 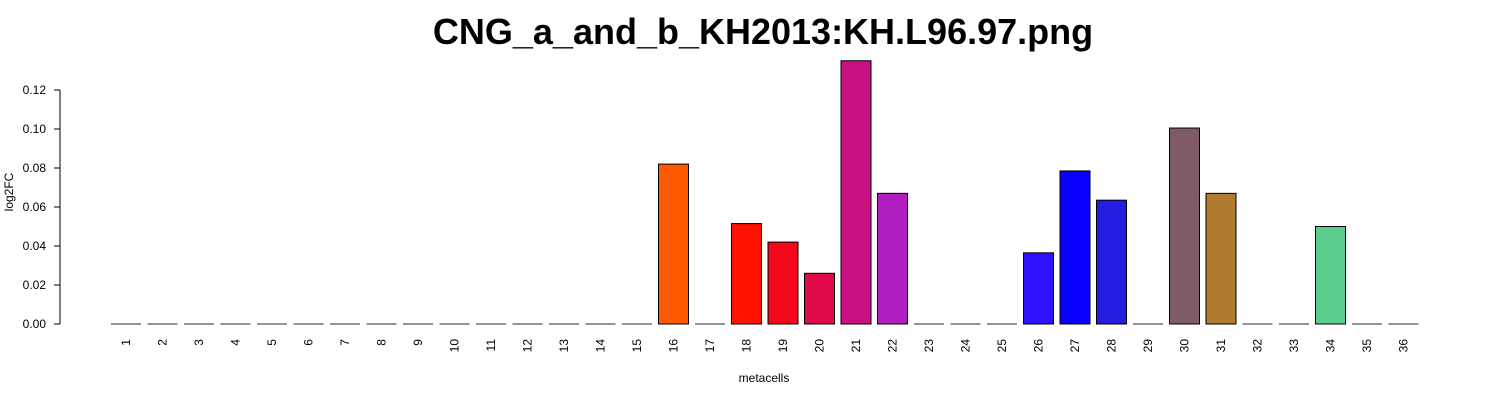 I want to click on x-tick-label: 25, so click(x=1002, y=346).